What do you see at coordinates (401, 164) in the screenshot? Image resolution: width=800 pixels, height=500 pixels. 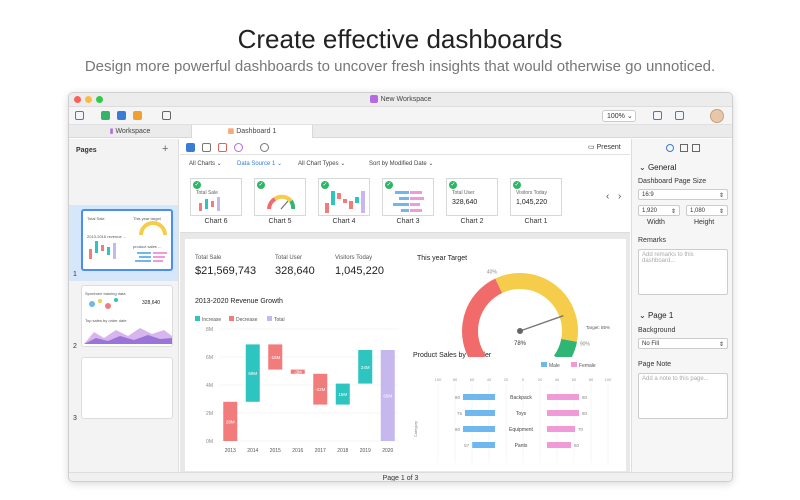 I see `filter-sort: Sort by Modified Date ⌄` at bounding box center [401, 164].